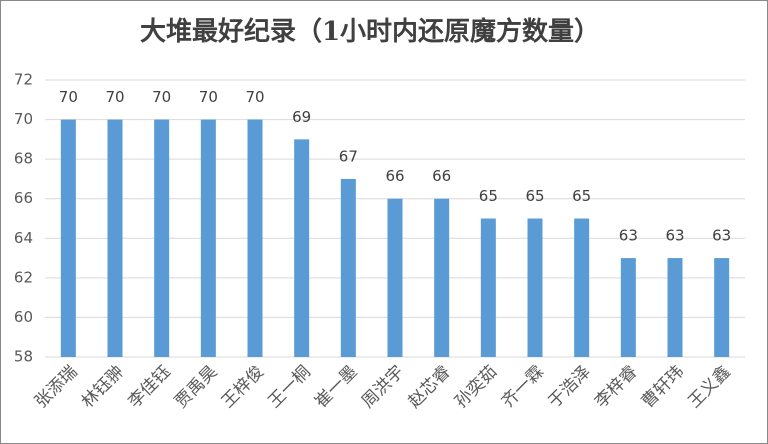 This screenshot has width=768, height=444. Describe the element at coordinates (23, 238) in the screenshot. I see `y-tick-label: 64` at that location.